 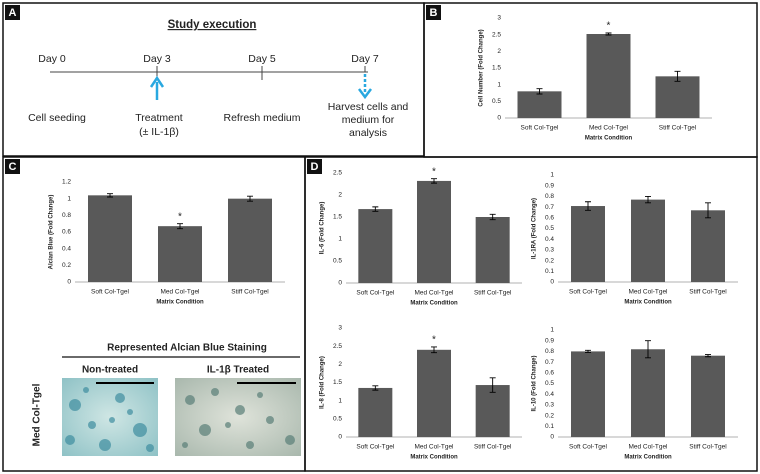 What do you see at coordinates (66, 182) in the screenshot?
I see `y-tick-label: 1.2` at bounding box center [66, 182].